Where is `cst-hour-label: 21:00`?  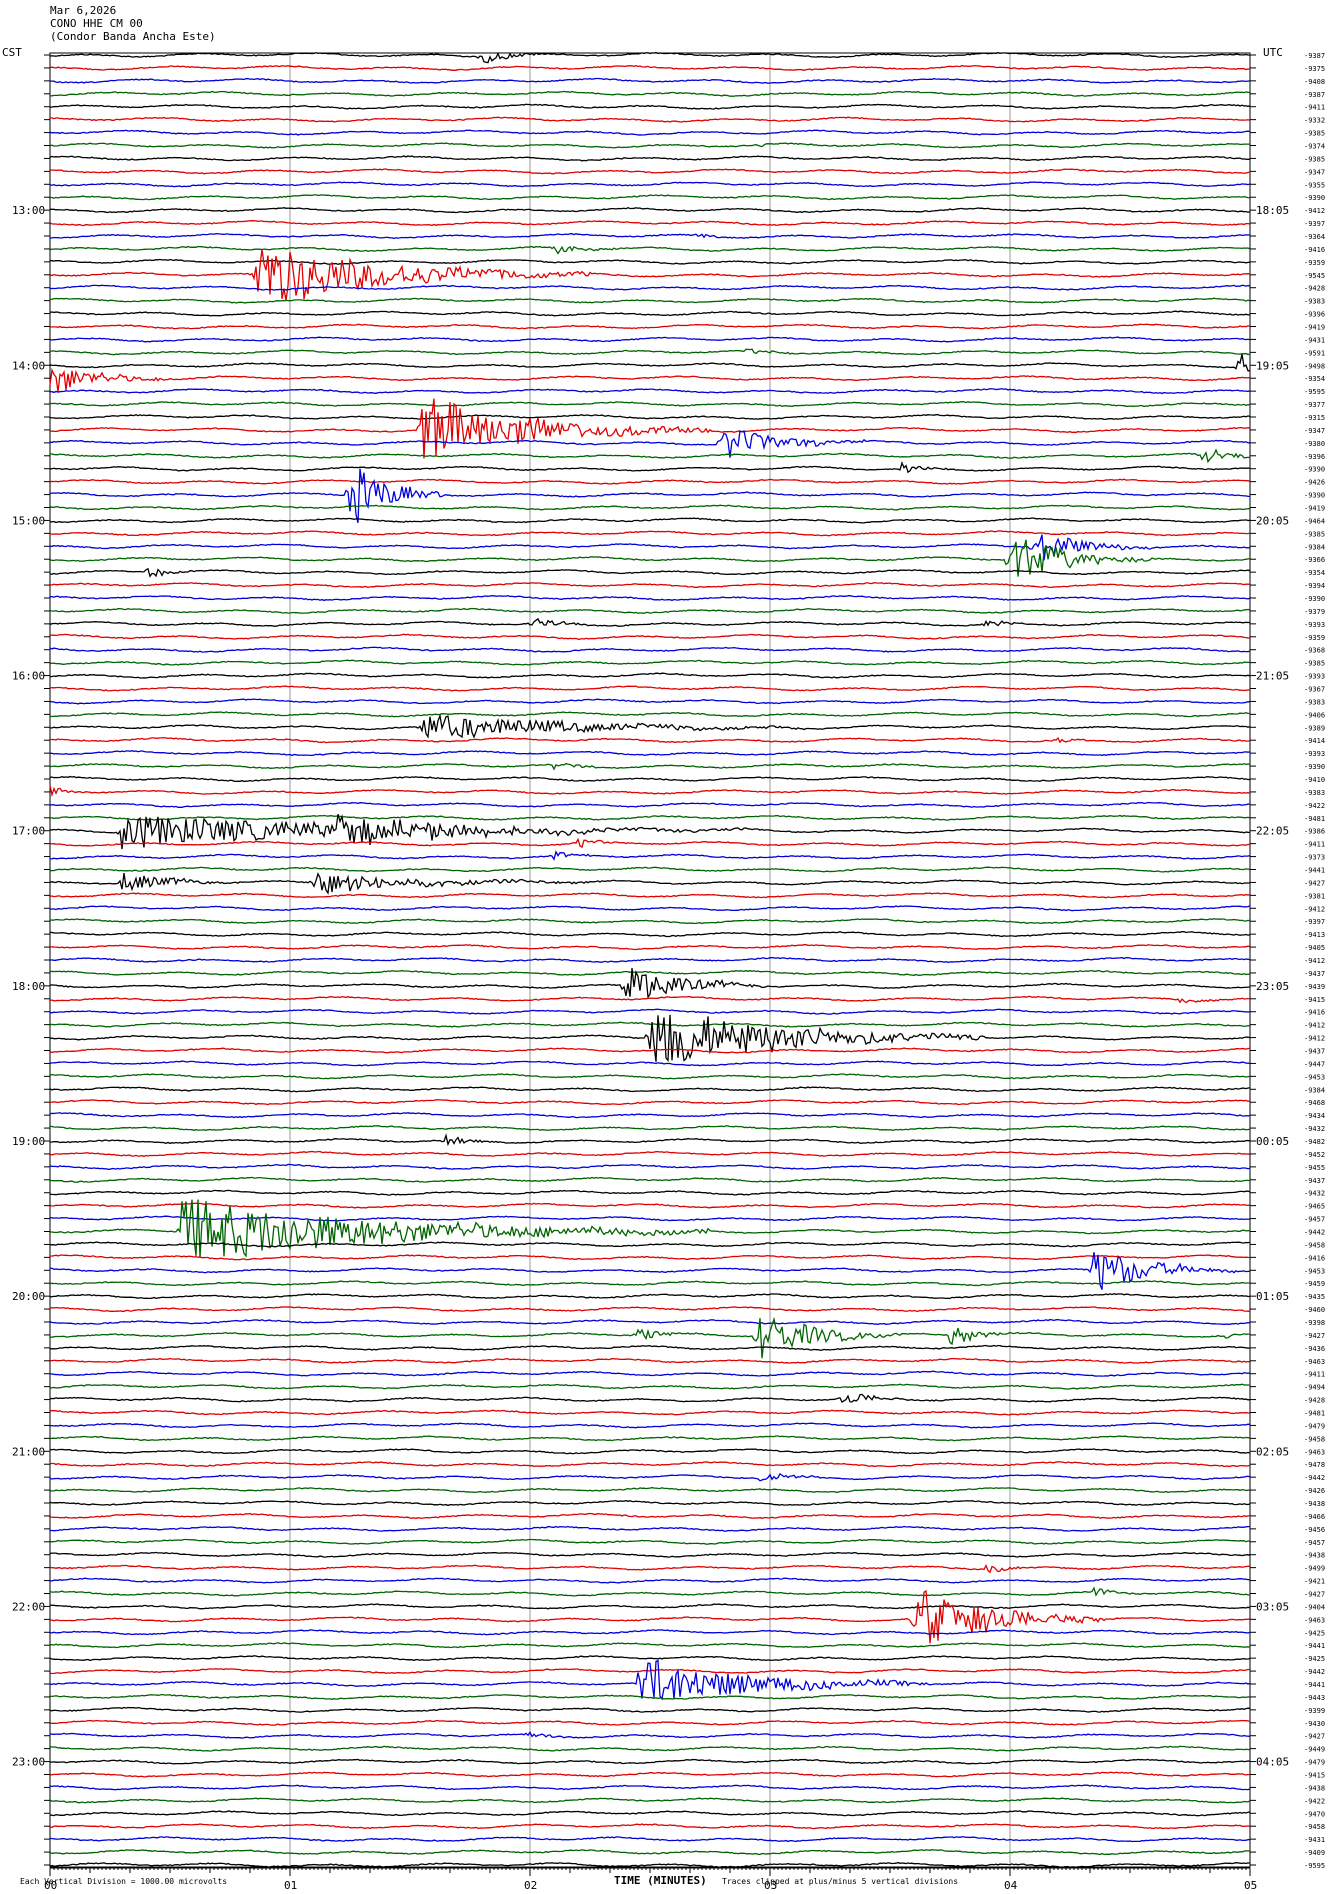
cst-hour-label: 21:00 is located at coordinates (28, 1451).